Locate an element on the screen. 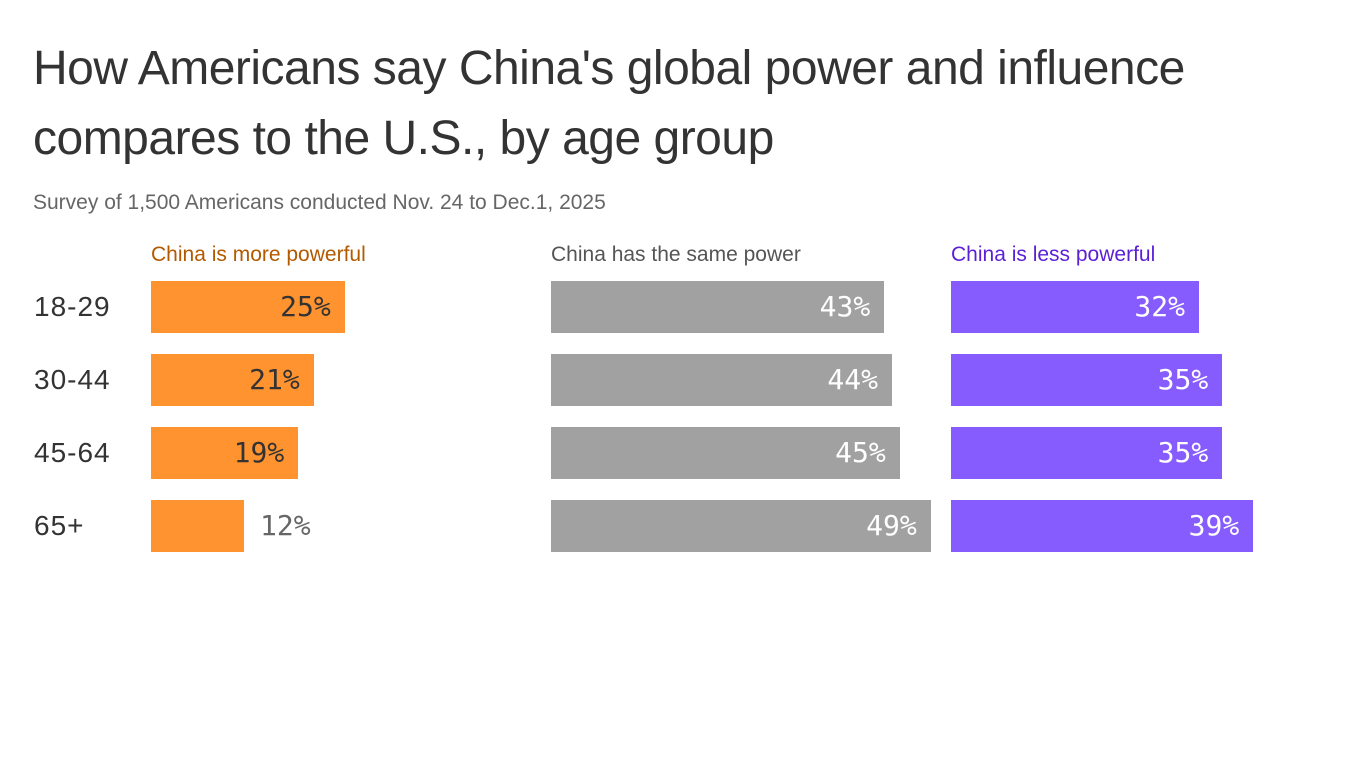 This screenshot has width=1366, height=768. value-label: 44% is located at coordinates (852, 379).